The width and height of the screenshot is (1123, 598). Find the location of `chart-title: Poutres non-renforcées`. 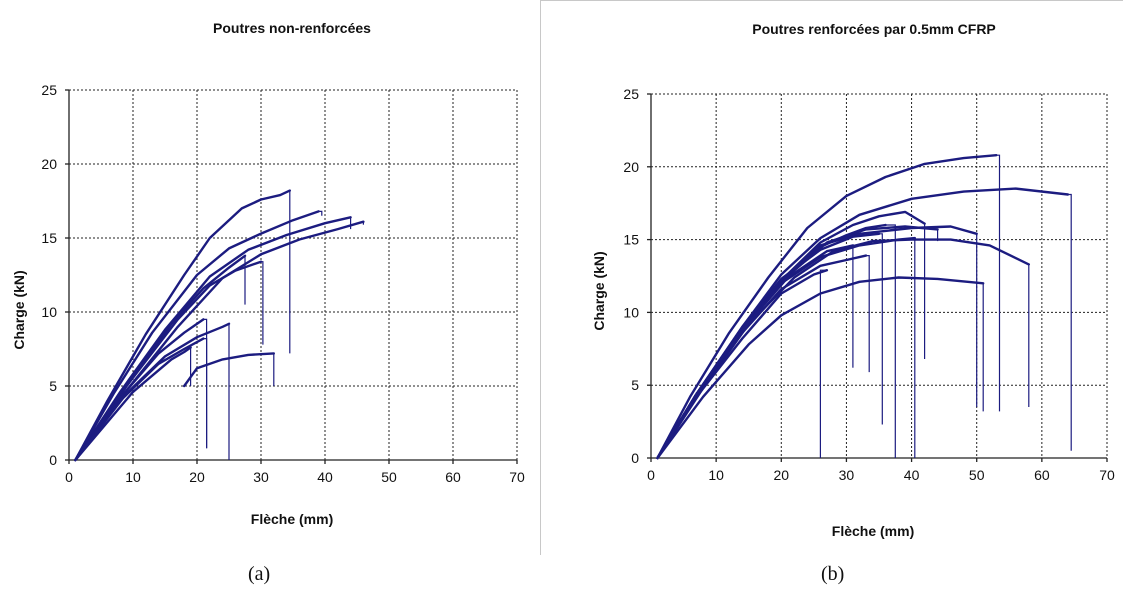

chart-title: Poutres non-renforcées is located at coordinates (292, 28).